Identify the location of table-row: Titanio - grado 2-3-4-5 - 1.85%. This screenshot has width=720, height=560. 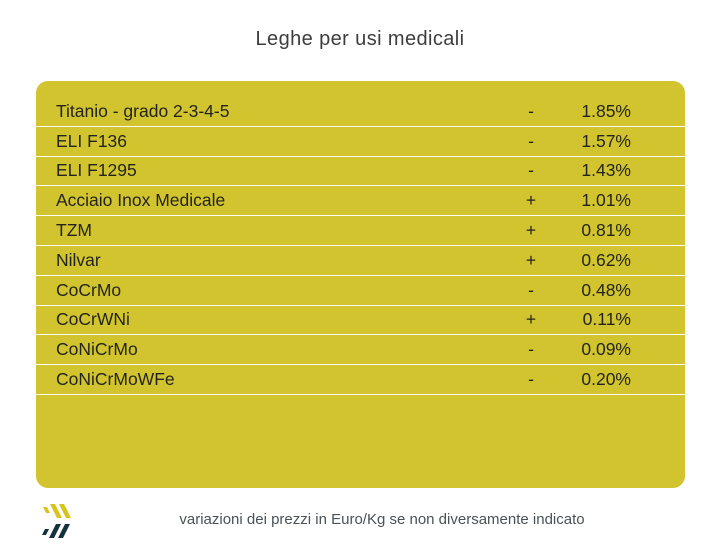
(360, 112).